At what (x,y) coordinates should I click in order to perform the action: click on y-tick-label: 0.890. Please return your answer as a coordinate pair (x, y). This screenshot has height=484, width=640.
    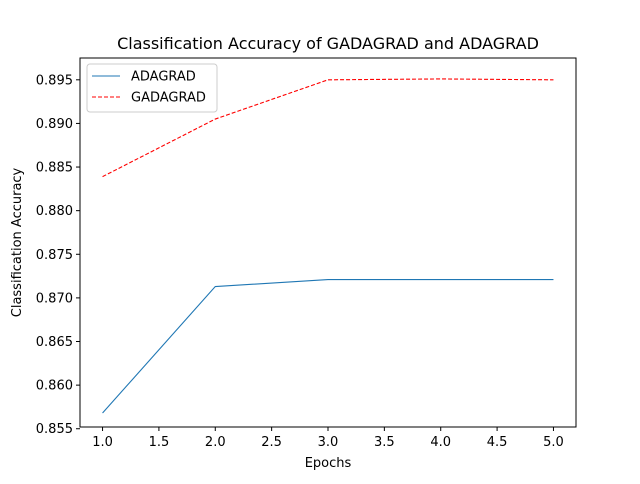
    Looking at the image, I should click on (54, 124).